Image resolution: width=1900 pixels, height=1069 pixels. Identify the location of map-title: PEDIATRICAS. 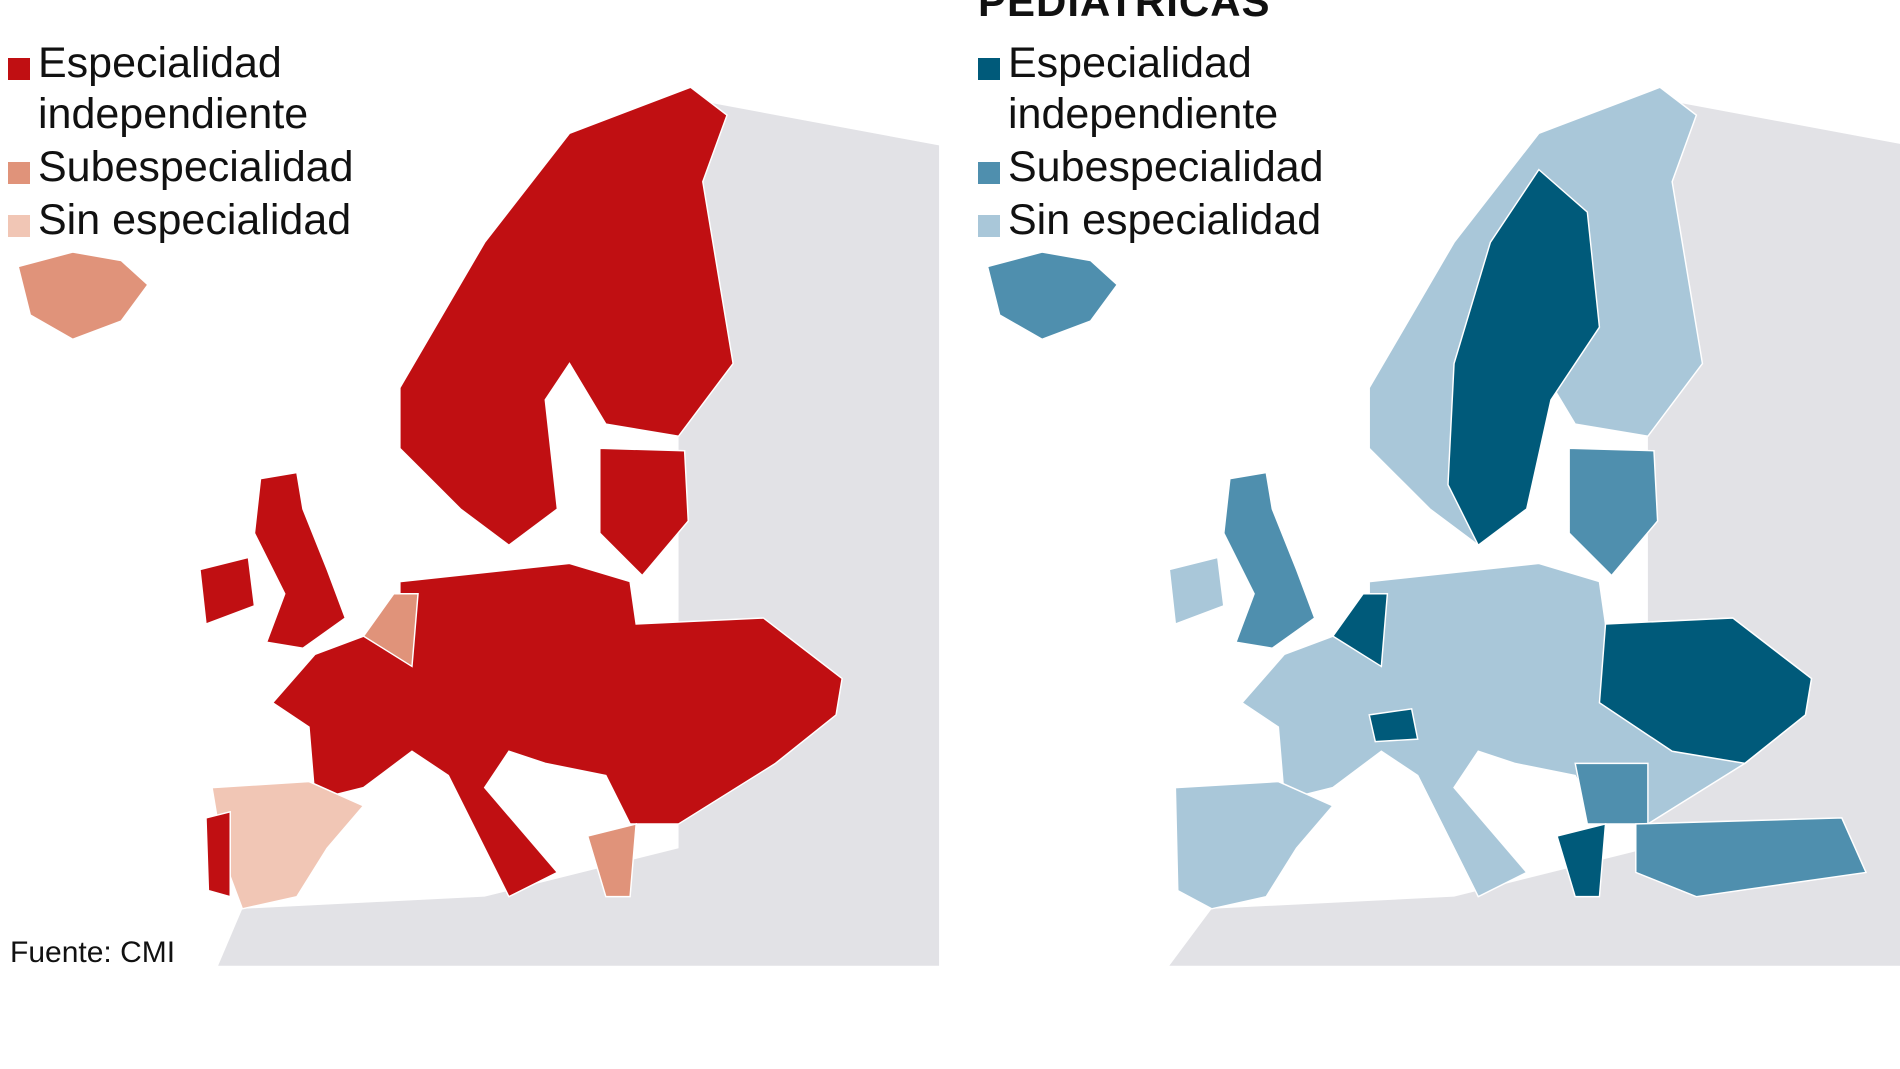
(1124, 12).